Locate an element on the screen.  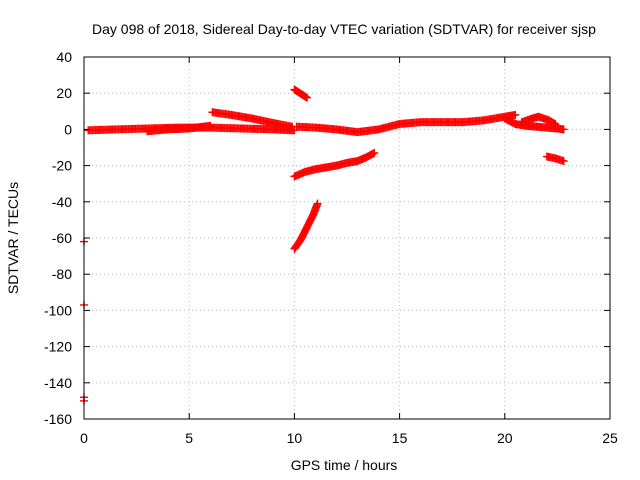
y-axis-label: SDTVAR / TECUs is located at coordinates (13, 238).